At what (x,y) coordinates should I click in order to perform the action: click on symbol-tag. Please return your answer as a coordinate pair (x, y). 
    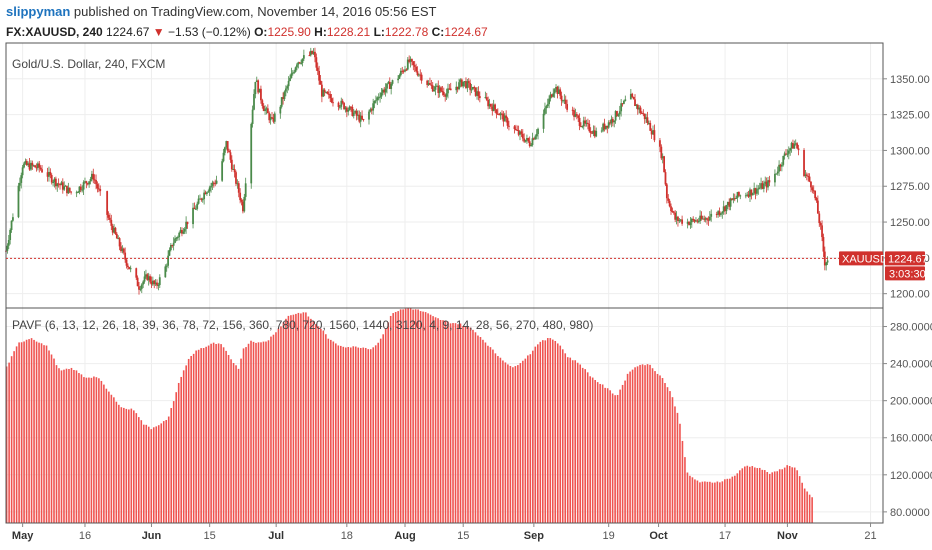
    Looking at the image, I should click on (861, 258).